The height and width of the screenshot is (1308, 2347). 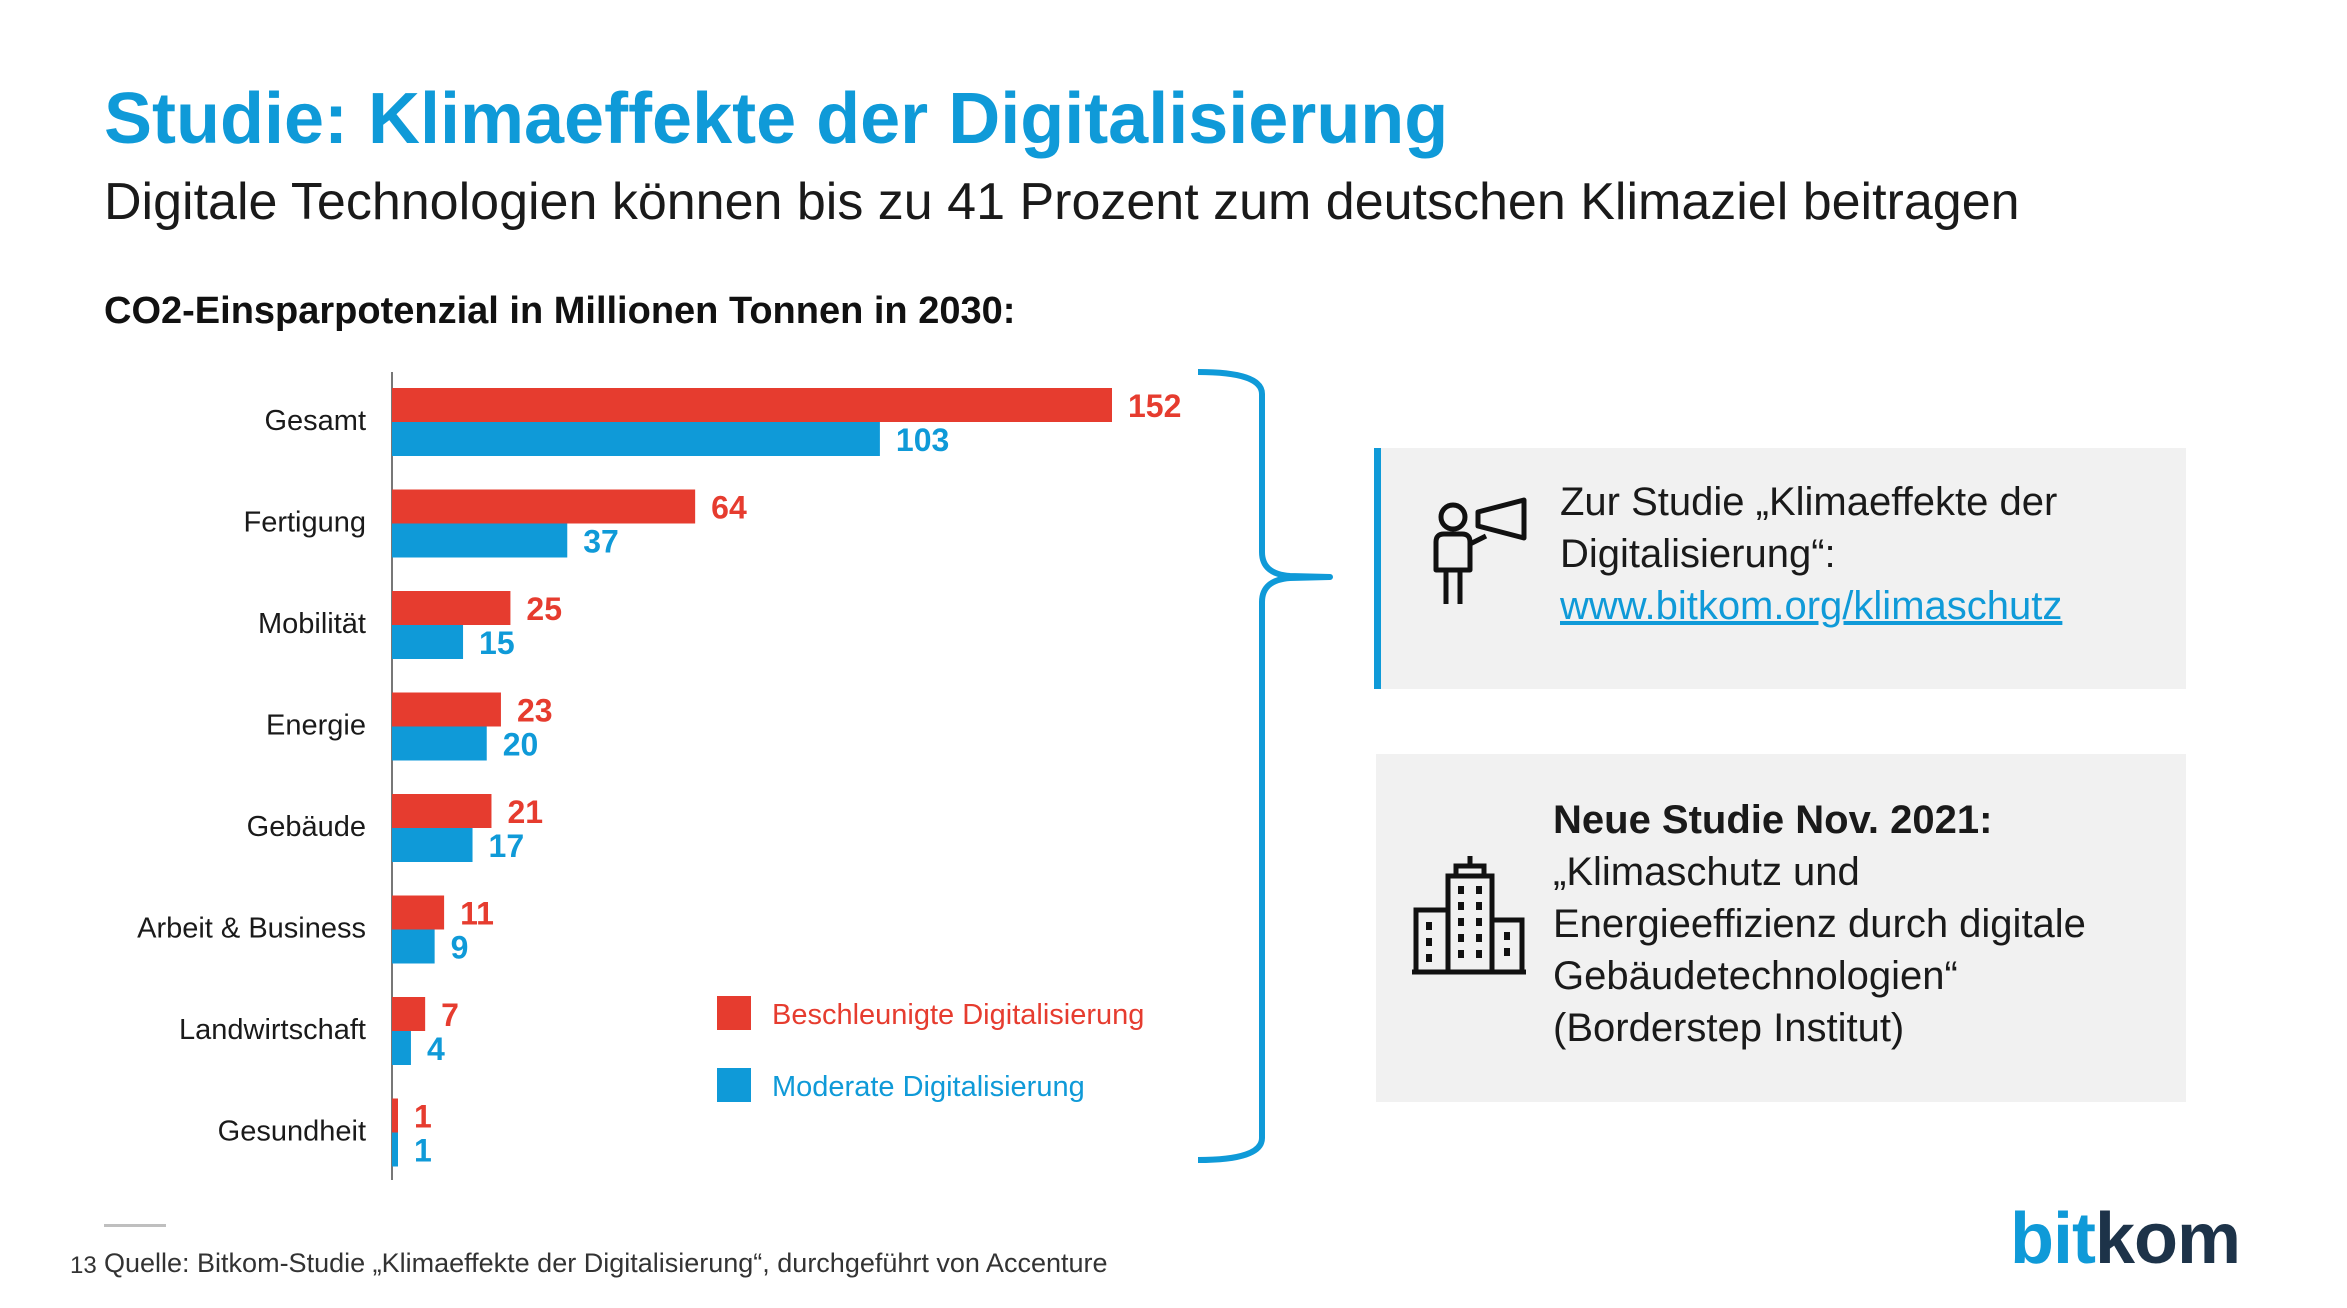 What do you see at coordinates (544, 609) in the screenshot?
I see `value-label: 25` at bounding box center [544, 609].